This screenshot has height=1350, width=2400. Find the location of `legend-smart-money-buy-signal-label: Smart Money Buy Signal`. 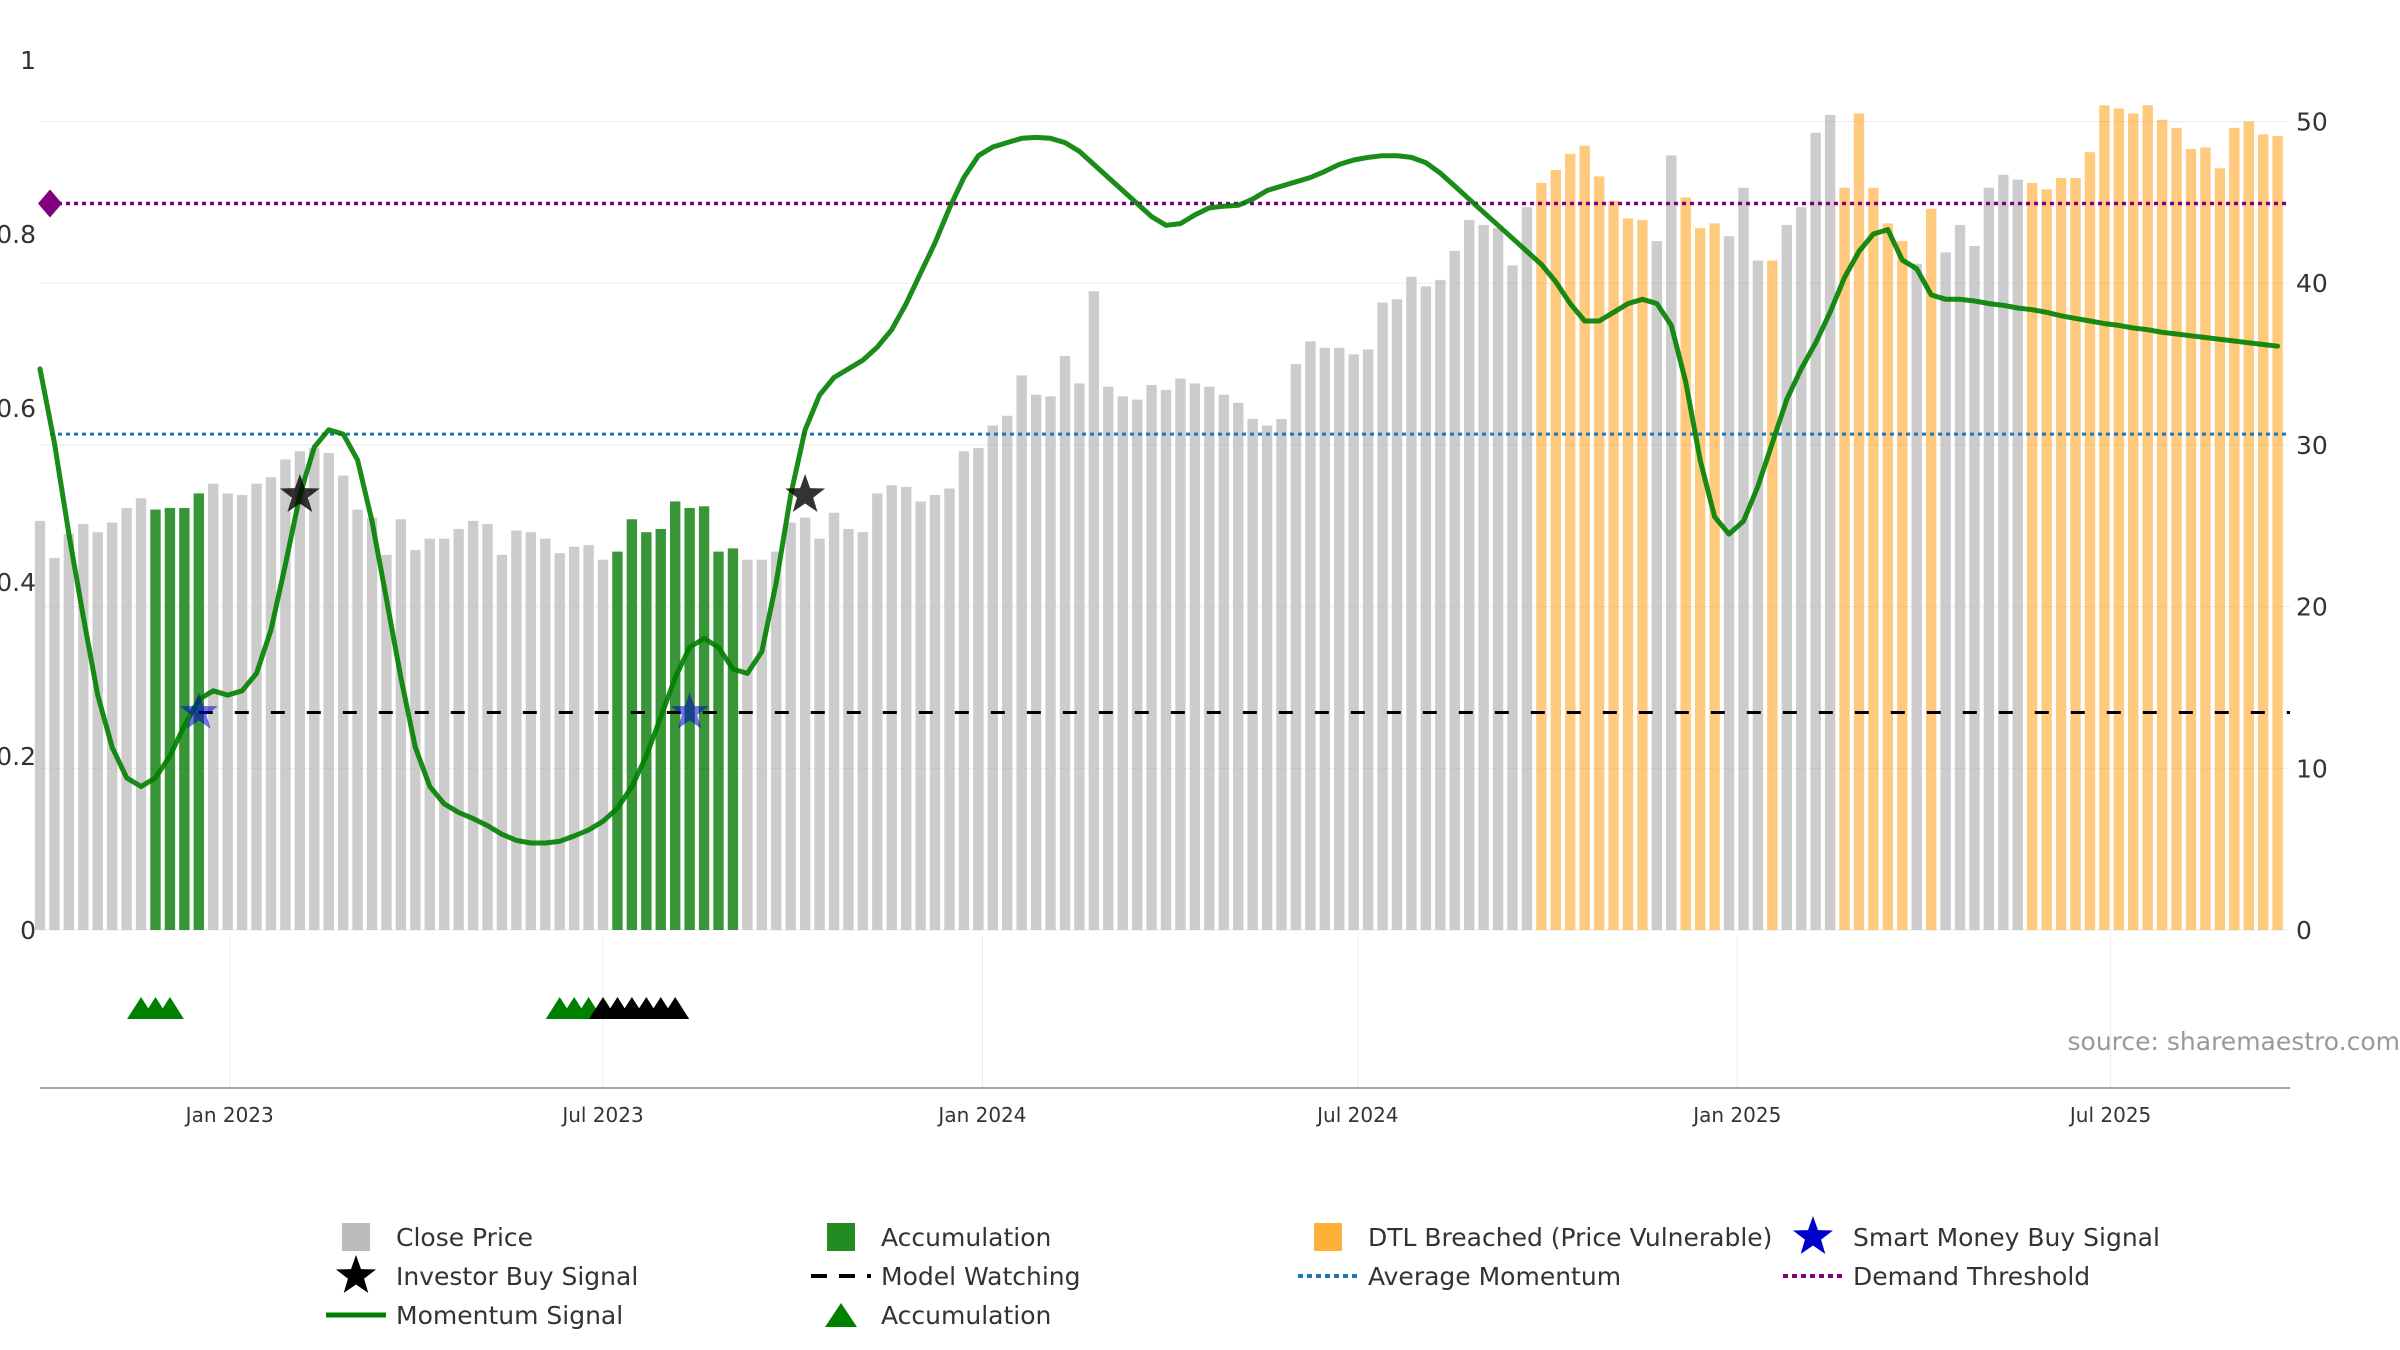

legend-smart-money-buy-signal-label: Smart Money Buy Signal is located at coordinates (2006, 1237).